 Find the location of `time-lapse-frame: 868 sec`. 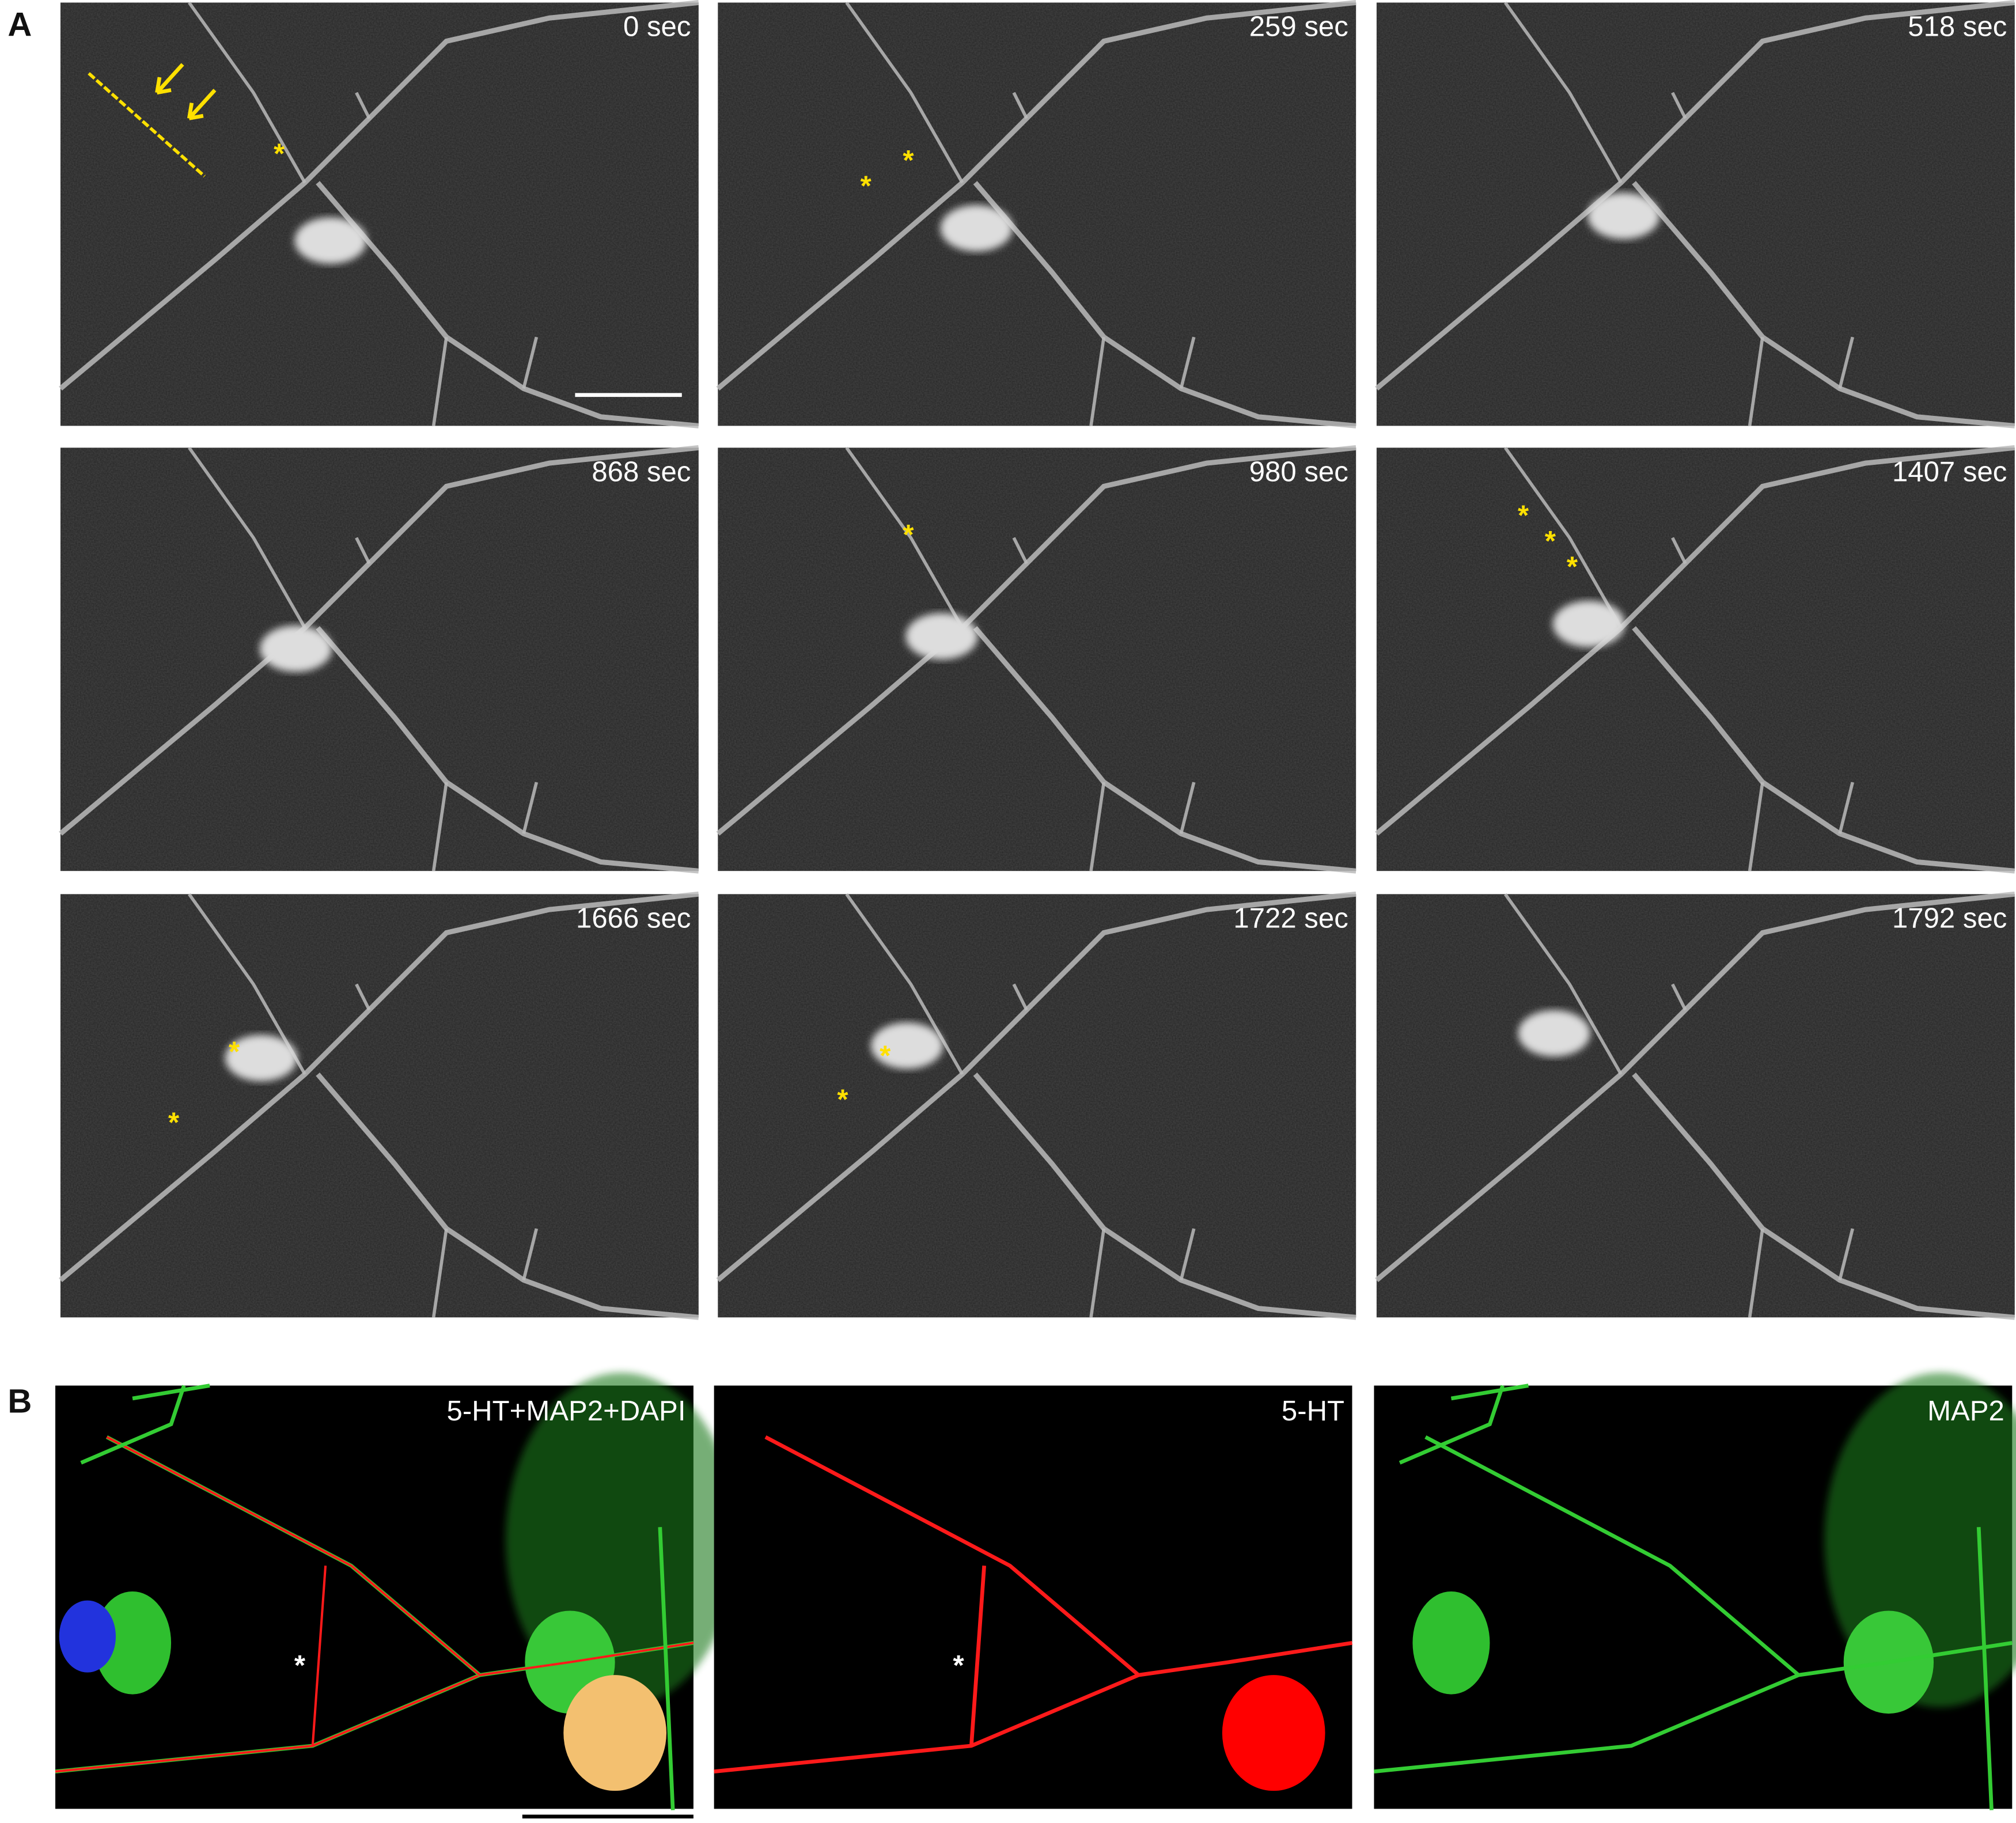

time-lapse-frame: 868 sec is located at coordinates (379, 659).